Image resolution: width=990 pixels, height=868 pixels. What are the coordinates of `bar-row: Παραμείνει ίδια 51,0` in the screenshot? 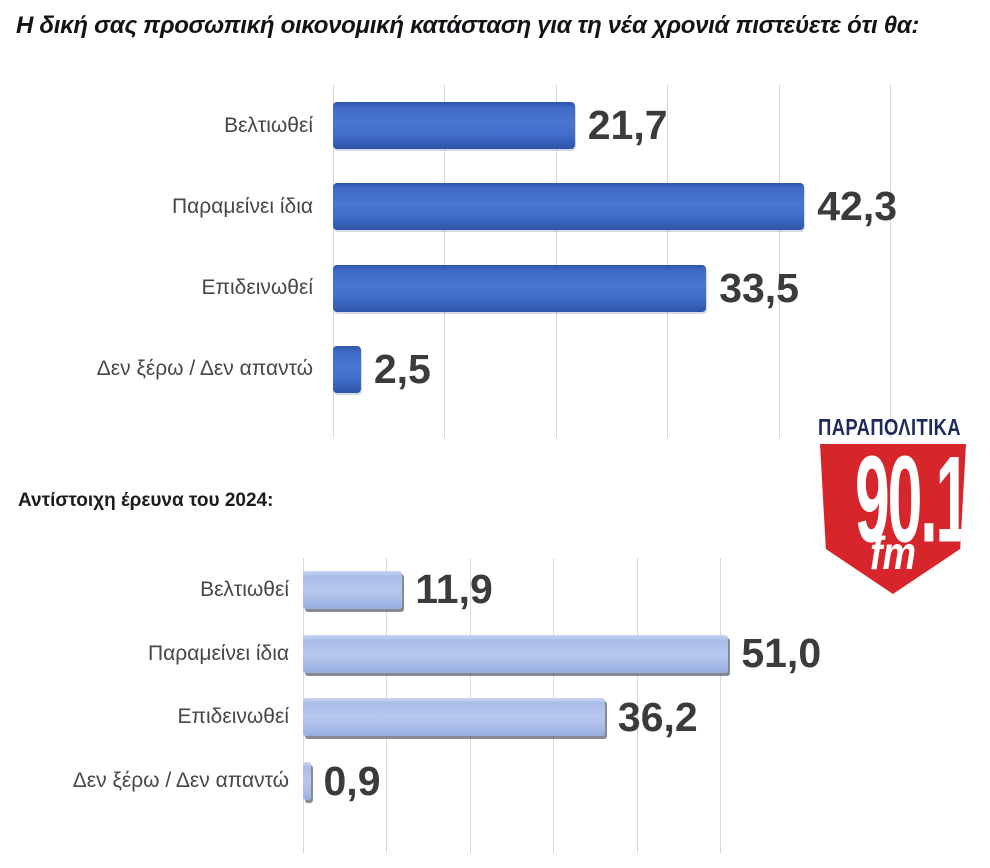 It's located at (484, 654).